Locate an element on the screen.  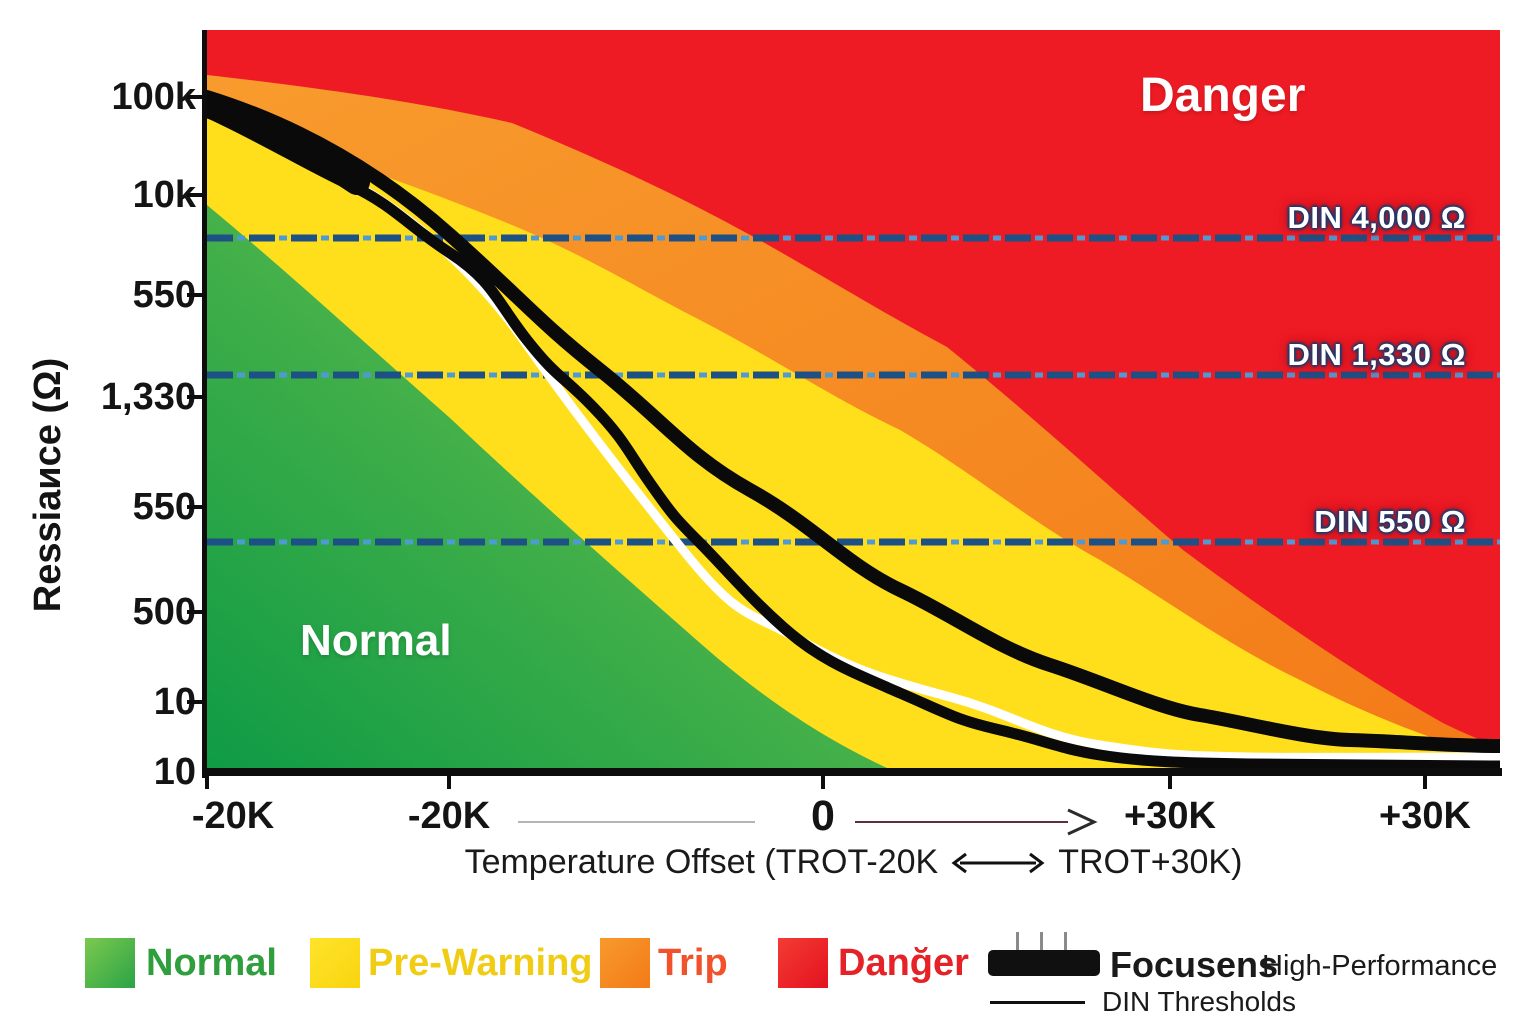
axis-arrow-annotations is located at coordinates (808, 822).